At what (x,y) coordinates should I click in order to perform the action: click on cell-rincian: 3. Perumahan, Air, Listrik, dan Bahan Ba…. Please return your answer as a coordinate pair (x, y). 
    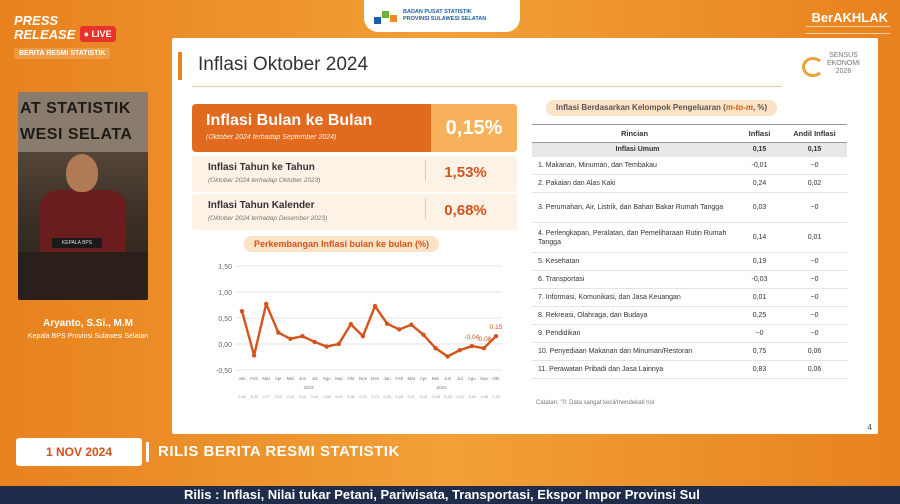
    Looking at the image, I should click on (634, 207).